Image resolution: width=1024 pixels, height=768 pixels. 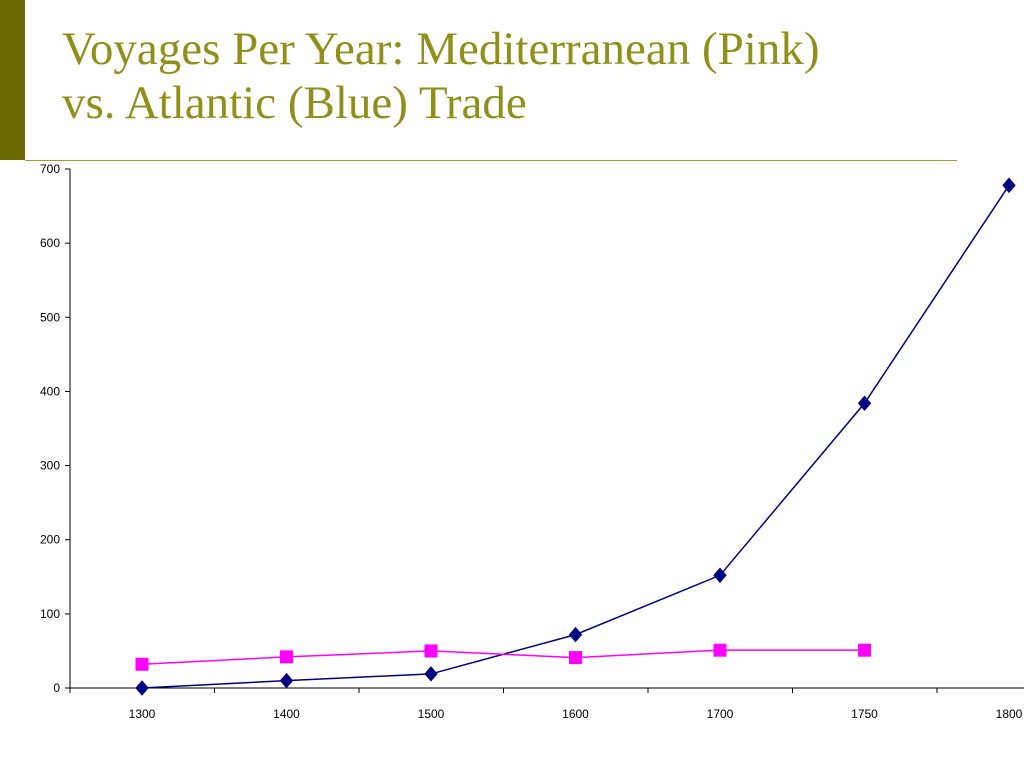 I want to click on x-axis-tick-label: 1750, so click(x=864, y=714).